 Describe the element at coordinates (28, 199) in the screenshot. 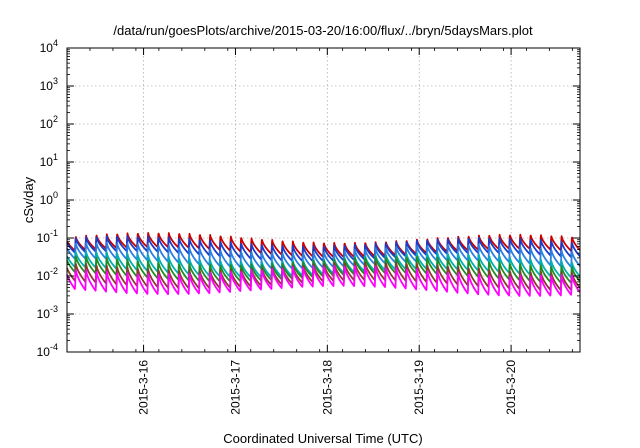

I see `y-axis-label: cSv/day` at that location.